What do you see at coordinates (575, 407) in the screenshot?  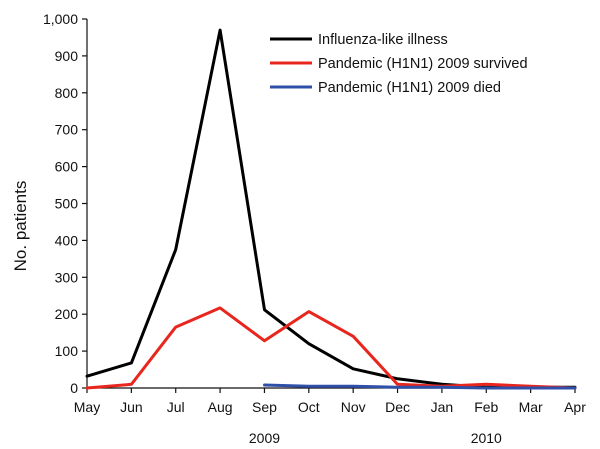 I see `x-tick-label: Apr` at bounding box center [575, 407].